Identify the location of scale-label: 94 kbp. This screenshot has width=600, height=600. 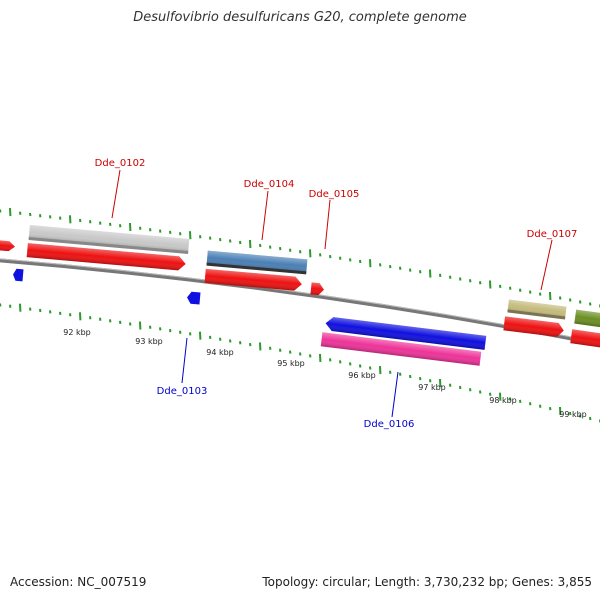
(220, 352).